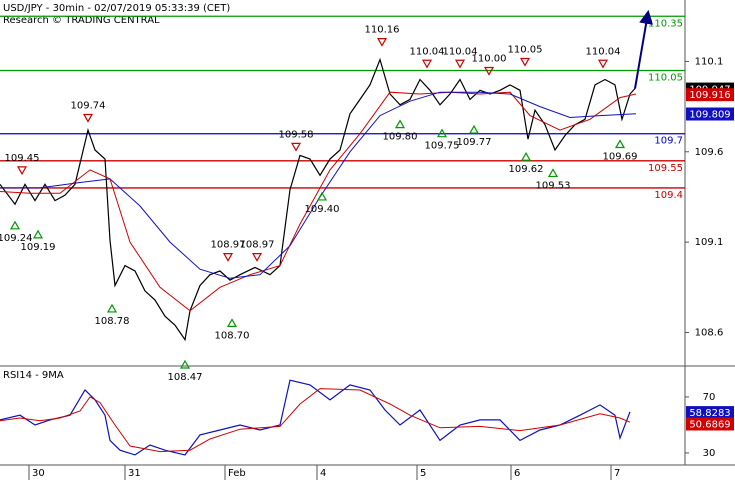 The height and width of the screenshot is (480, 735). I want to click on annotation-label: 108.47, so click(185, 377).